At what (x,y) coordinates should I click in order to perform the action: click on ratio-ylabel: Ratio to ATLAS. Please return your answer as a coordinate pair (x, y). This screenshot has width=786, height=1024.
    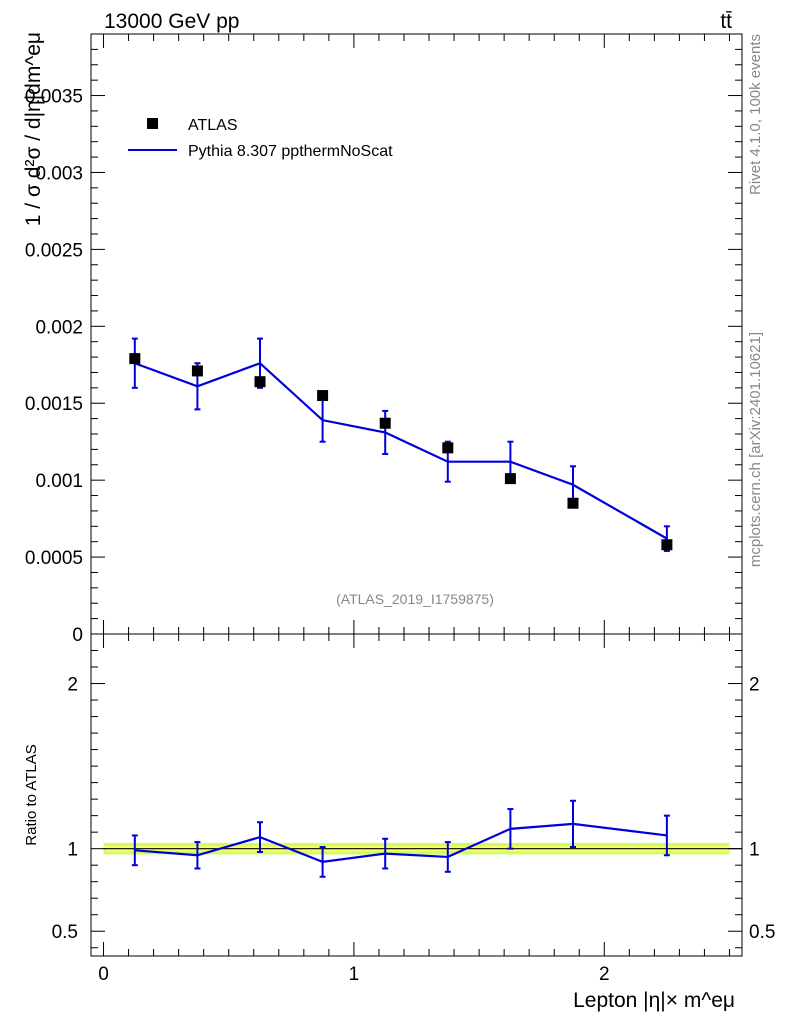
    Looking at the image, I should click on (31, 794).